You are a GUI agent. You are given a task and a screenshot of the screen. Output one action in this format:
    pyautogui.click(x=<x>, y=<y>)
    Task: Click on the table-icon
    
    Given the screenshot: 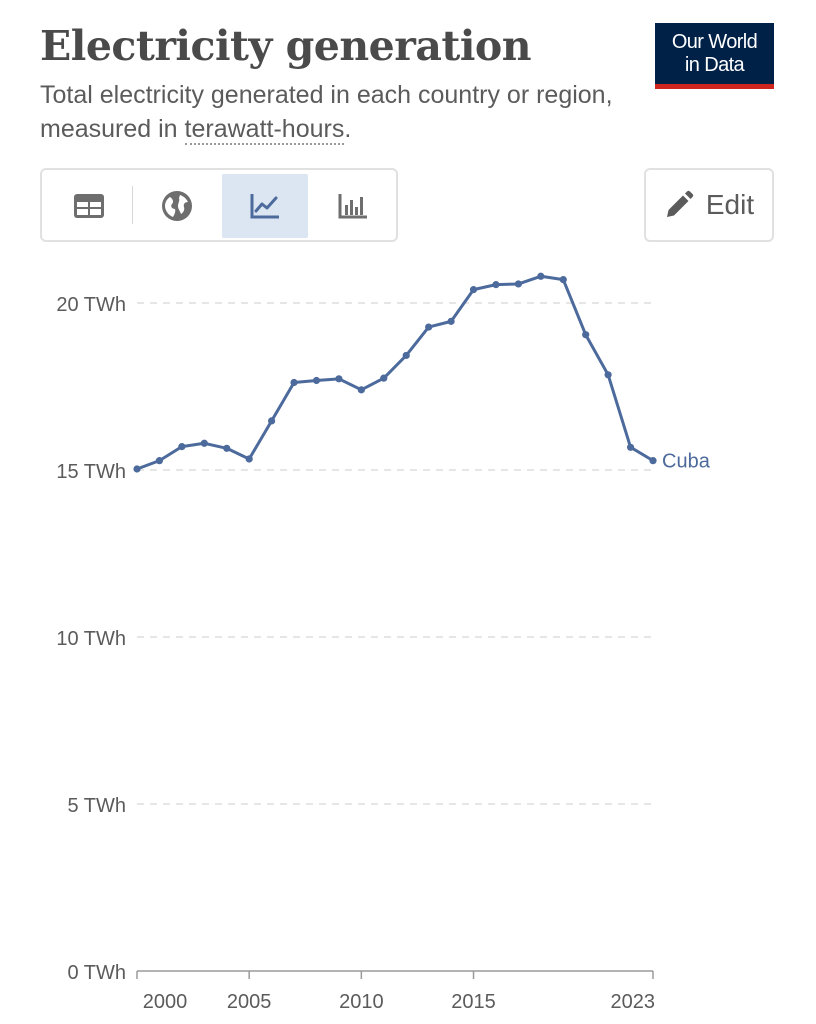 What is the action you would take?
    pyautogui.click(x=89, y=206)
    